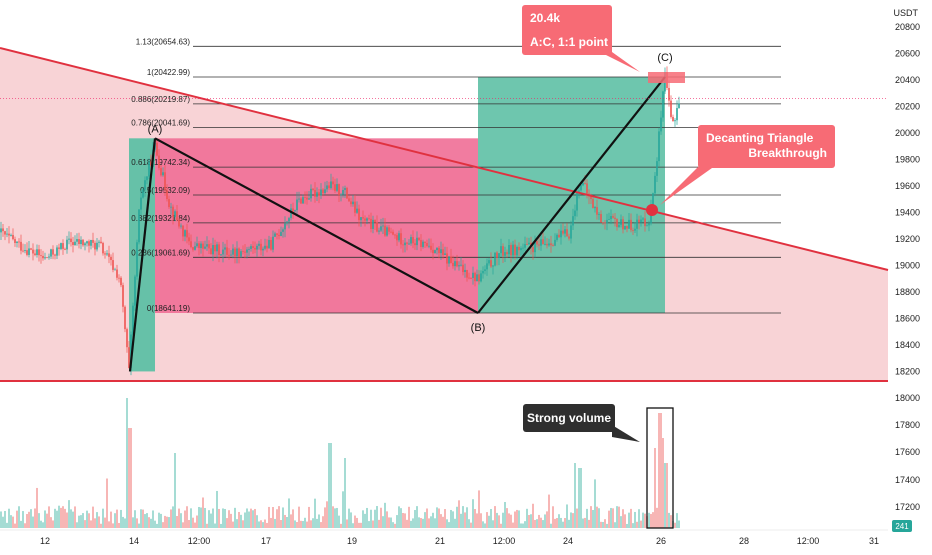  What do you see at coordinates (168, 308) in the screenshot?
I see `fib-label: 0(18641.19)` at bounding box center [168, 308].